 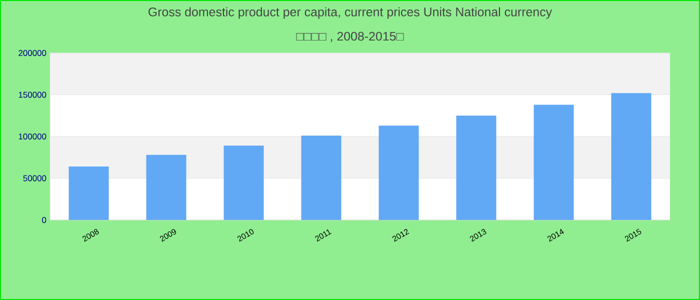 What do you see at coordinates (350, 37) in the screenshot?
I see `chart-subtitle: □□□□ , 2008-2015□` at bounding box center [350, 37].